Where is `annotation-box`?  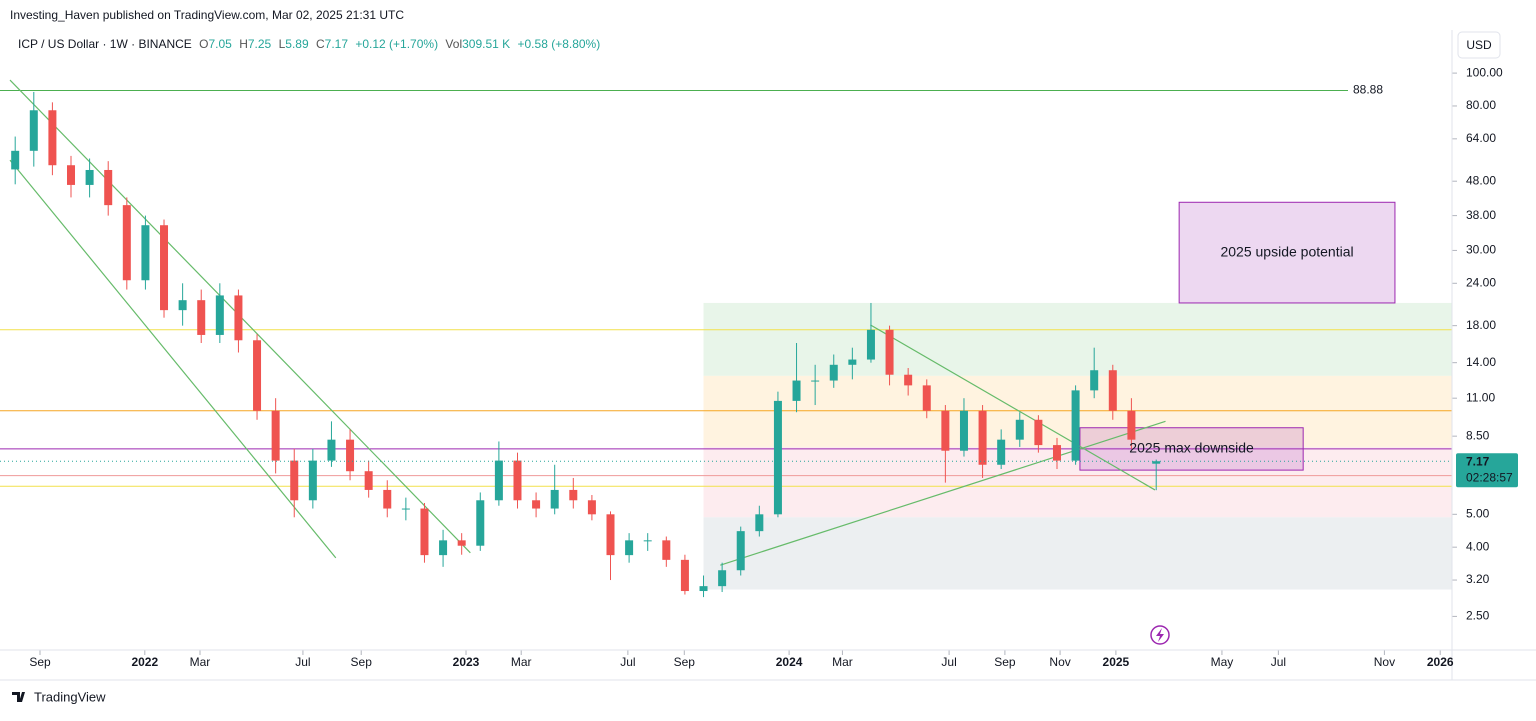
annotation-box is located at coordinates (1287, 252).